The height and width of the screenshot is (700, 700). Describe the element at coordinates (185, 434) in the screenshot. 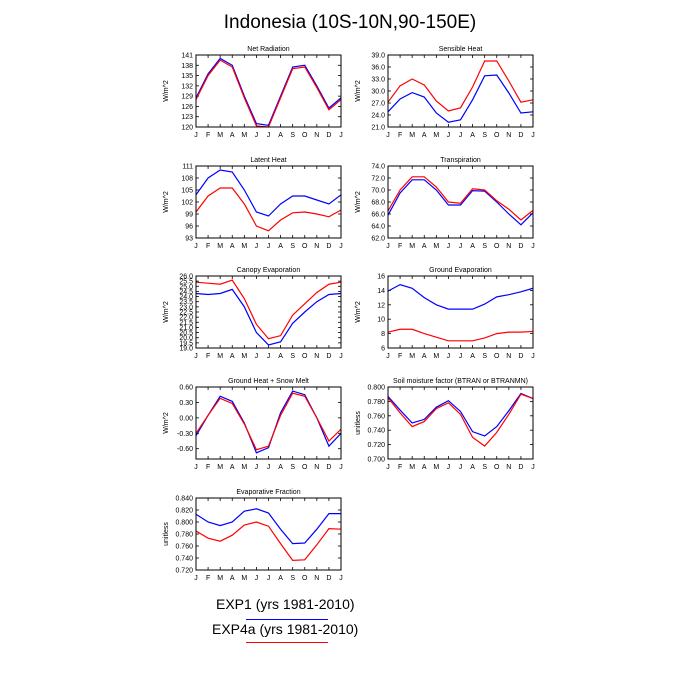

I see `y-tick-label: -0.30` at that location.